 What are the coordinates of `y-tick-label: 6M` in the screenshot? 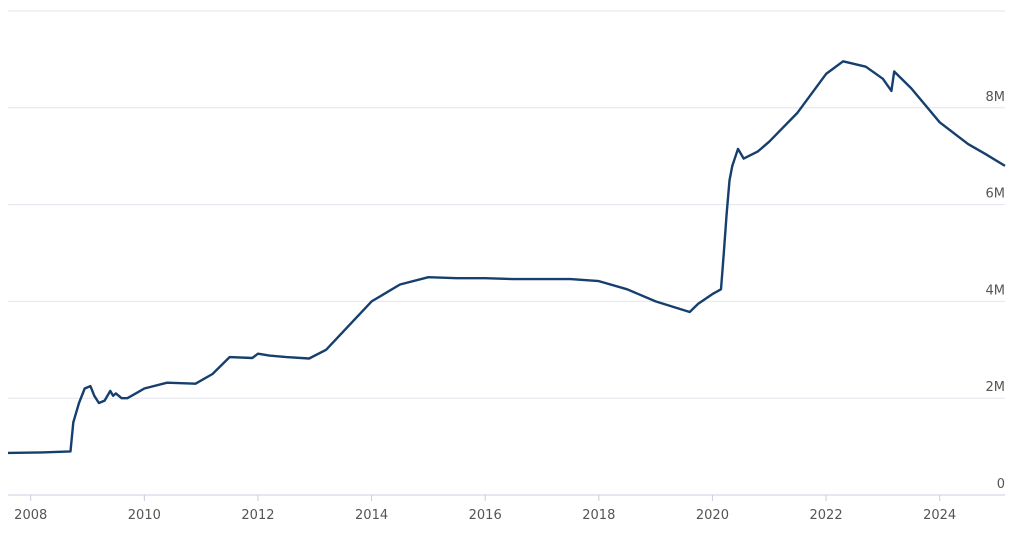 It's located at (996, 194).